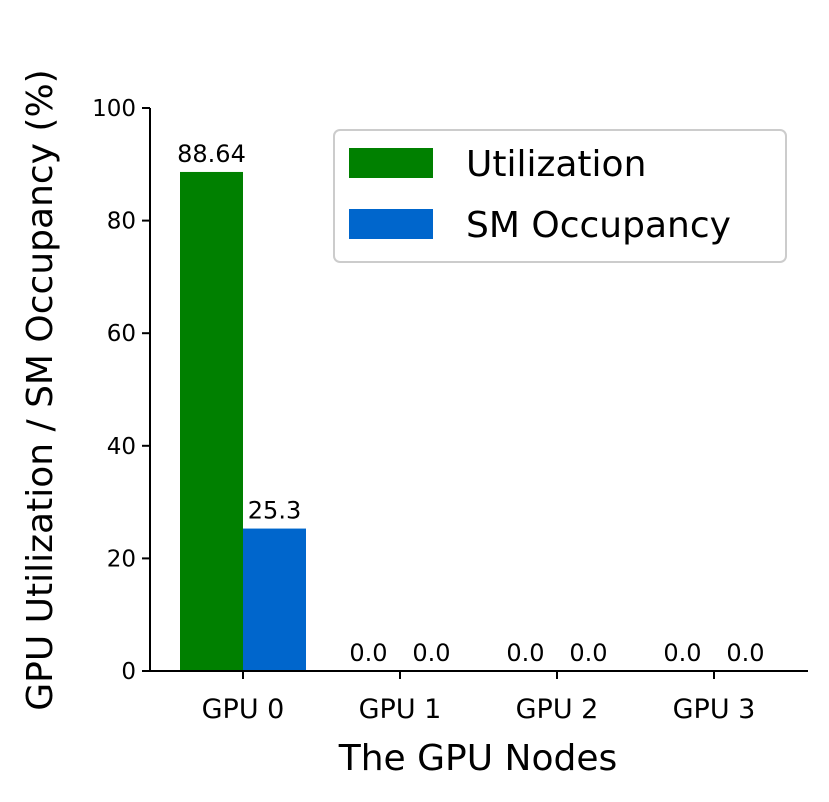 This screenshot has width=829, height=802. I want to click on data-label-sm-occupancy-gpu-3: 0.0, so click(745, 653).